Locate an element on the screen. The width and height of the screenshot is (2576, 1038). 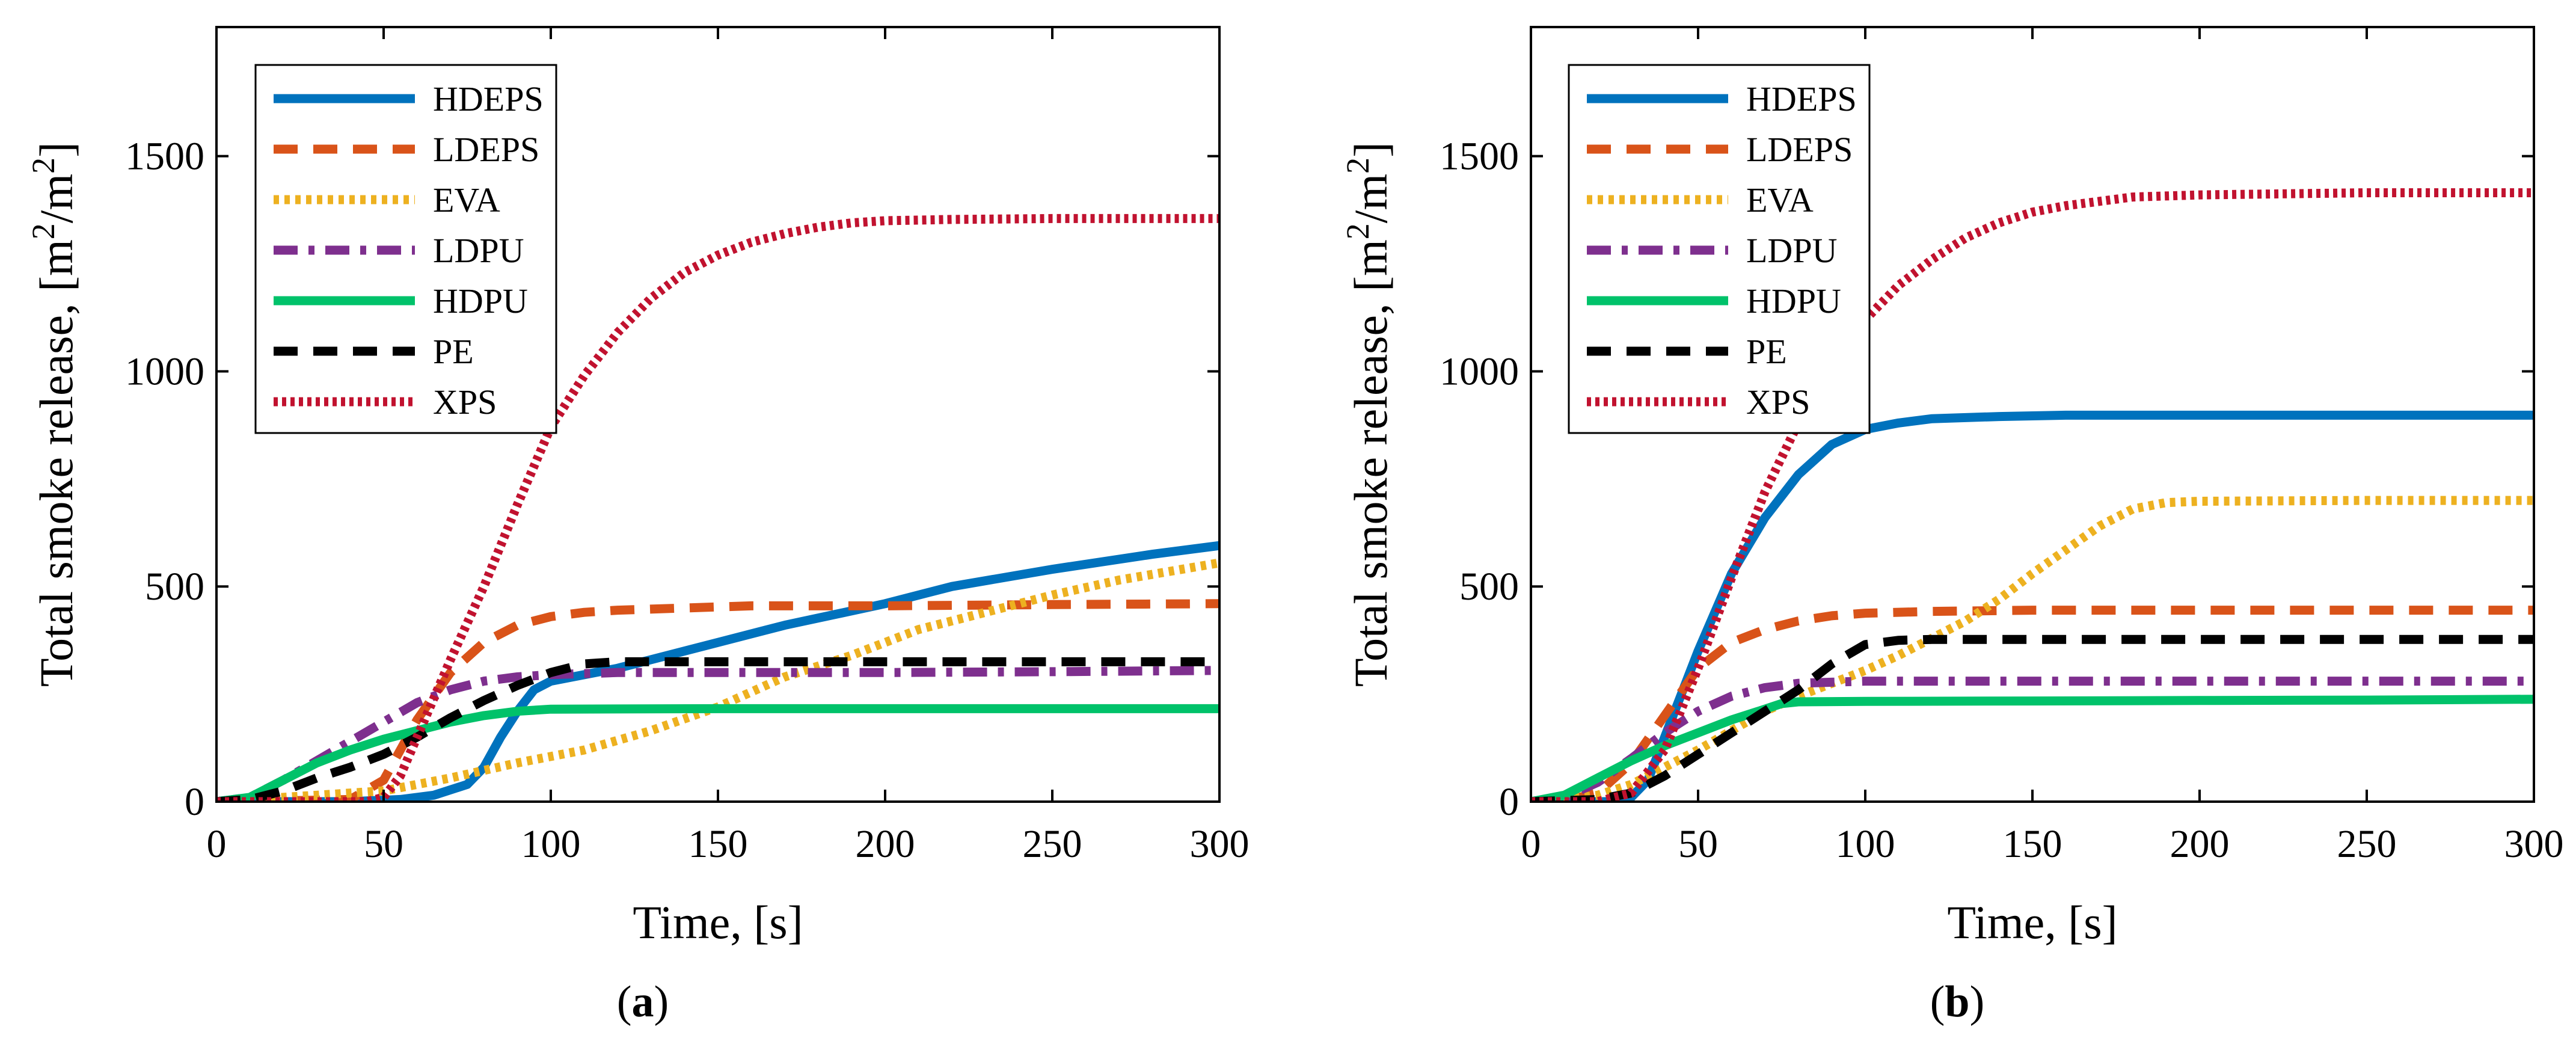
x-tick-label-150-a: 150 is located at coordinates (718, 844).